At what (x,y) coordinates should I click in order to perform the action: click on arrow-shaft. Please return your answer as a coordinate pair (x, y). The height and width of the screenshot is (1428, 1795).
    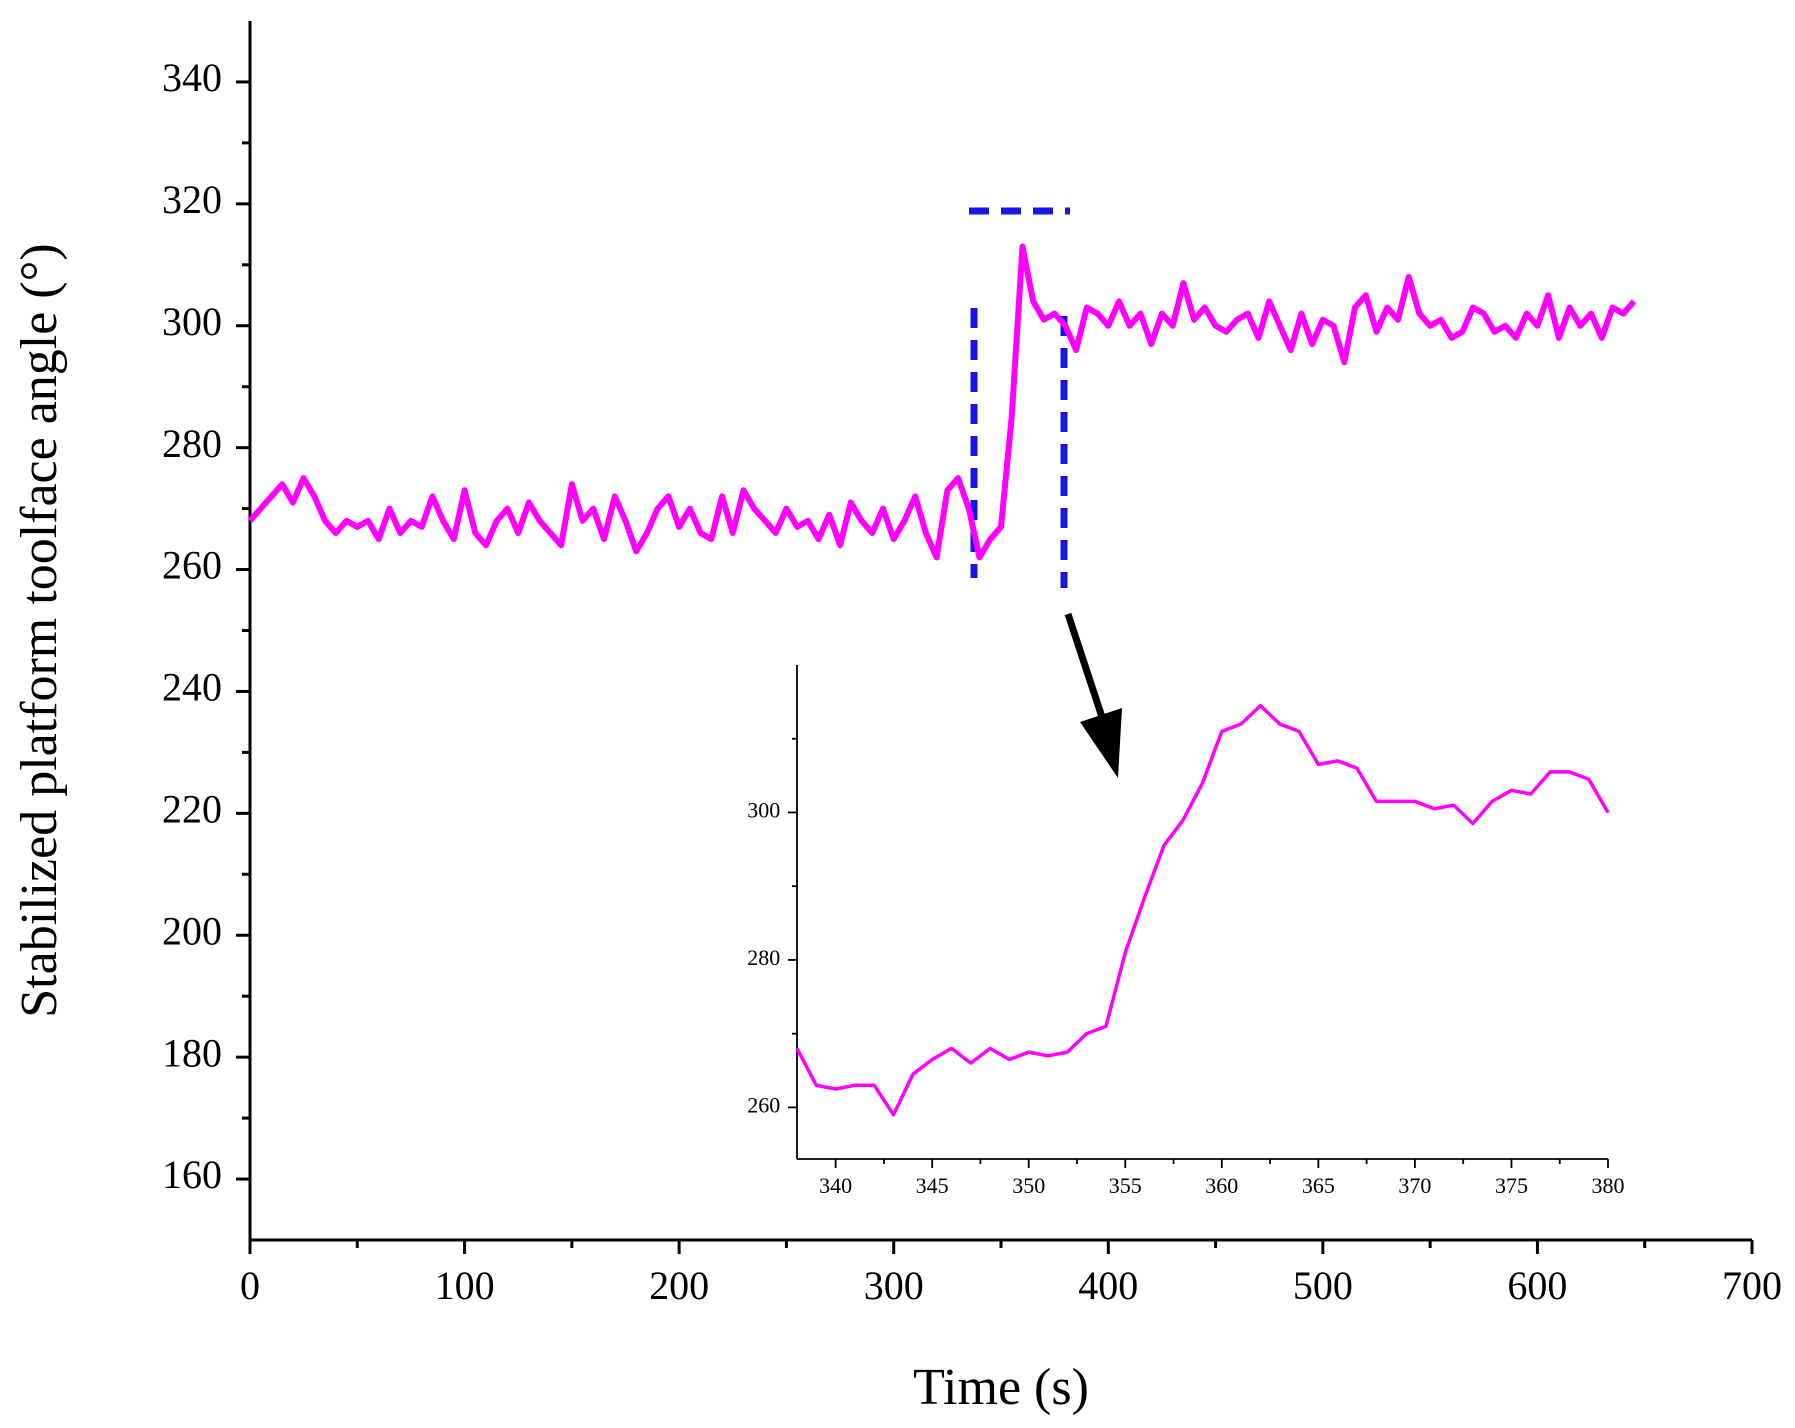
    Looking at the image, I should click on (1085, 667).